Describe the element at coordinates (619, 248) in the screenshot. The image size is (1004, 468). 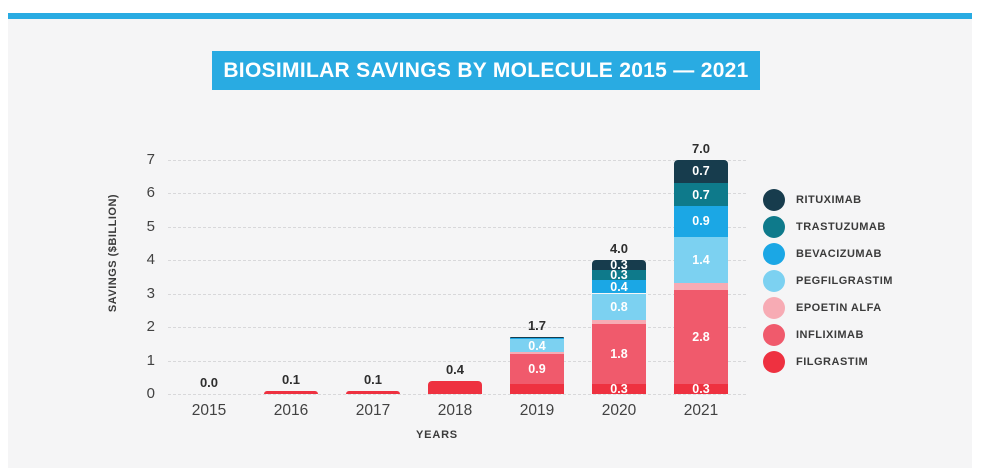
I see `bar-total-label-2020: 4.0` at that location.